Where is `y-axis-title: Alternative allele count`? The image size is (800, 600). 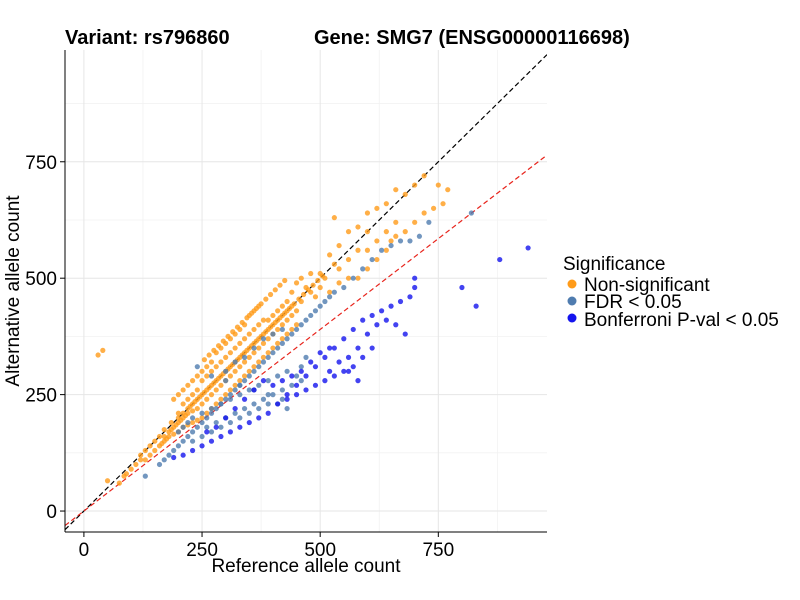 y-axis-title: Alternative allele count is located at coordinates (13, 291).